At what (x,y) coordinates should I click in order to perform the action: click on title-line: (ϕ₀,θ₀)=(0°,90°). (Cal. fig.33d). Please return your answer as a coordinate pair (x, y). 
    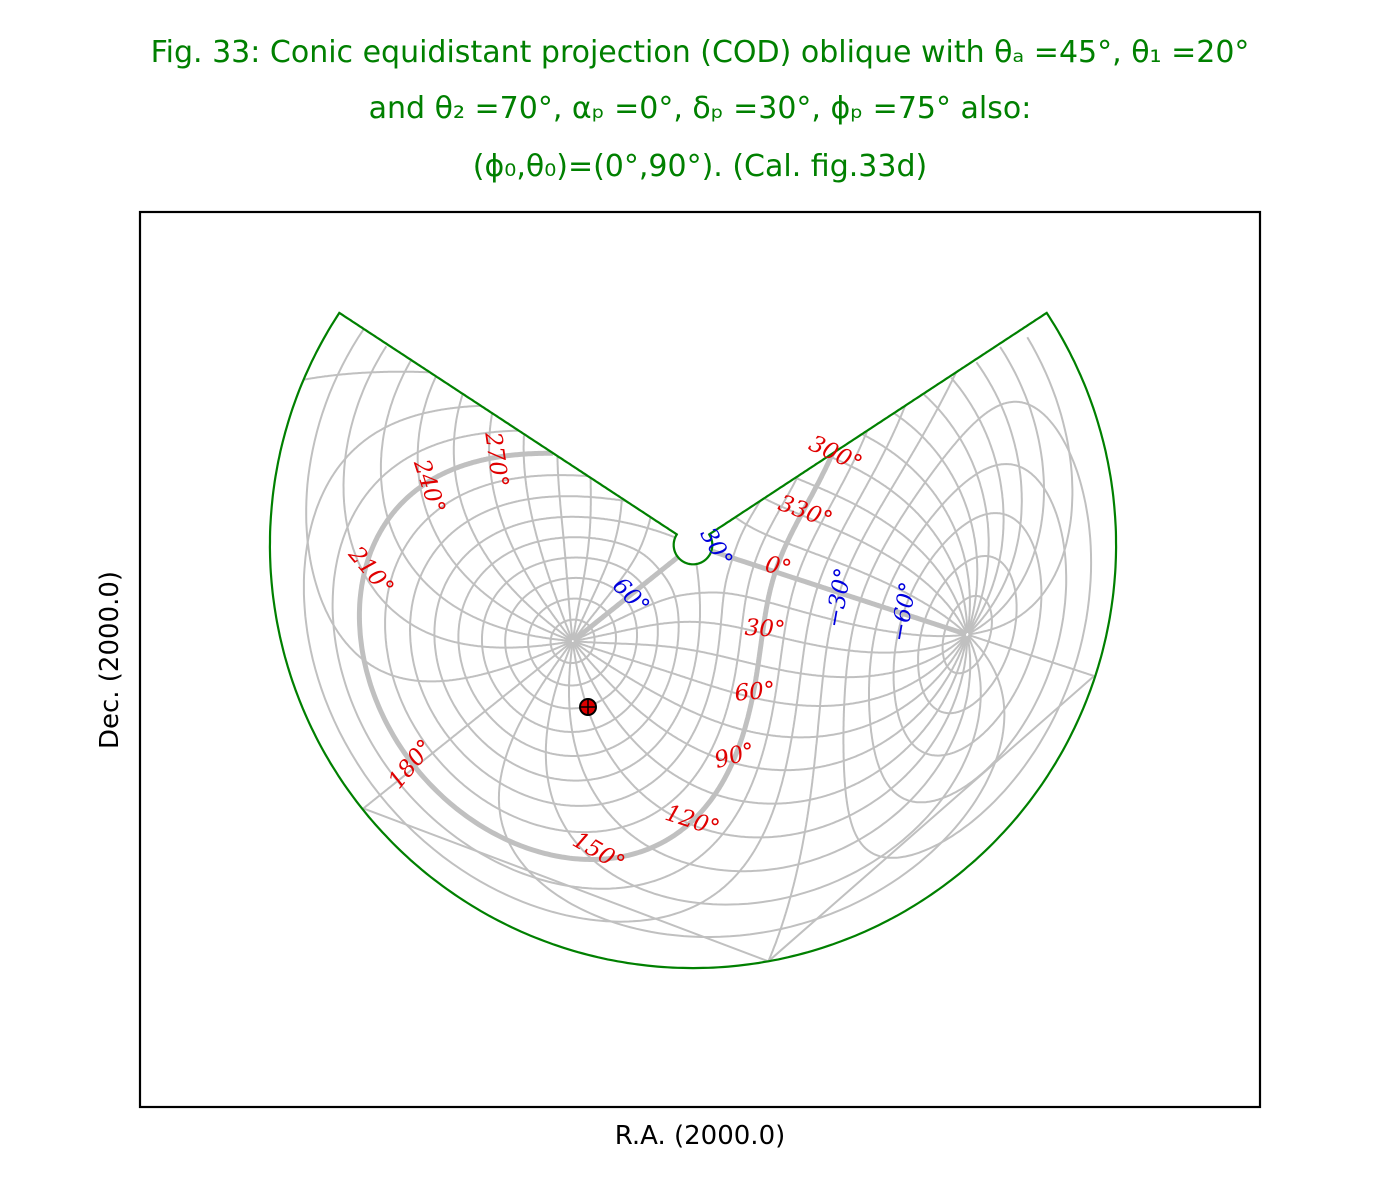
    Looking at the image, I should click on (700, 166).